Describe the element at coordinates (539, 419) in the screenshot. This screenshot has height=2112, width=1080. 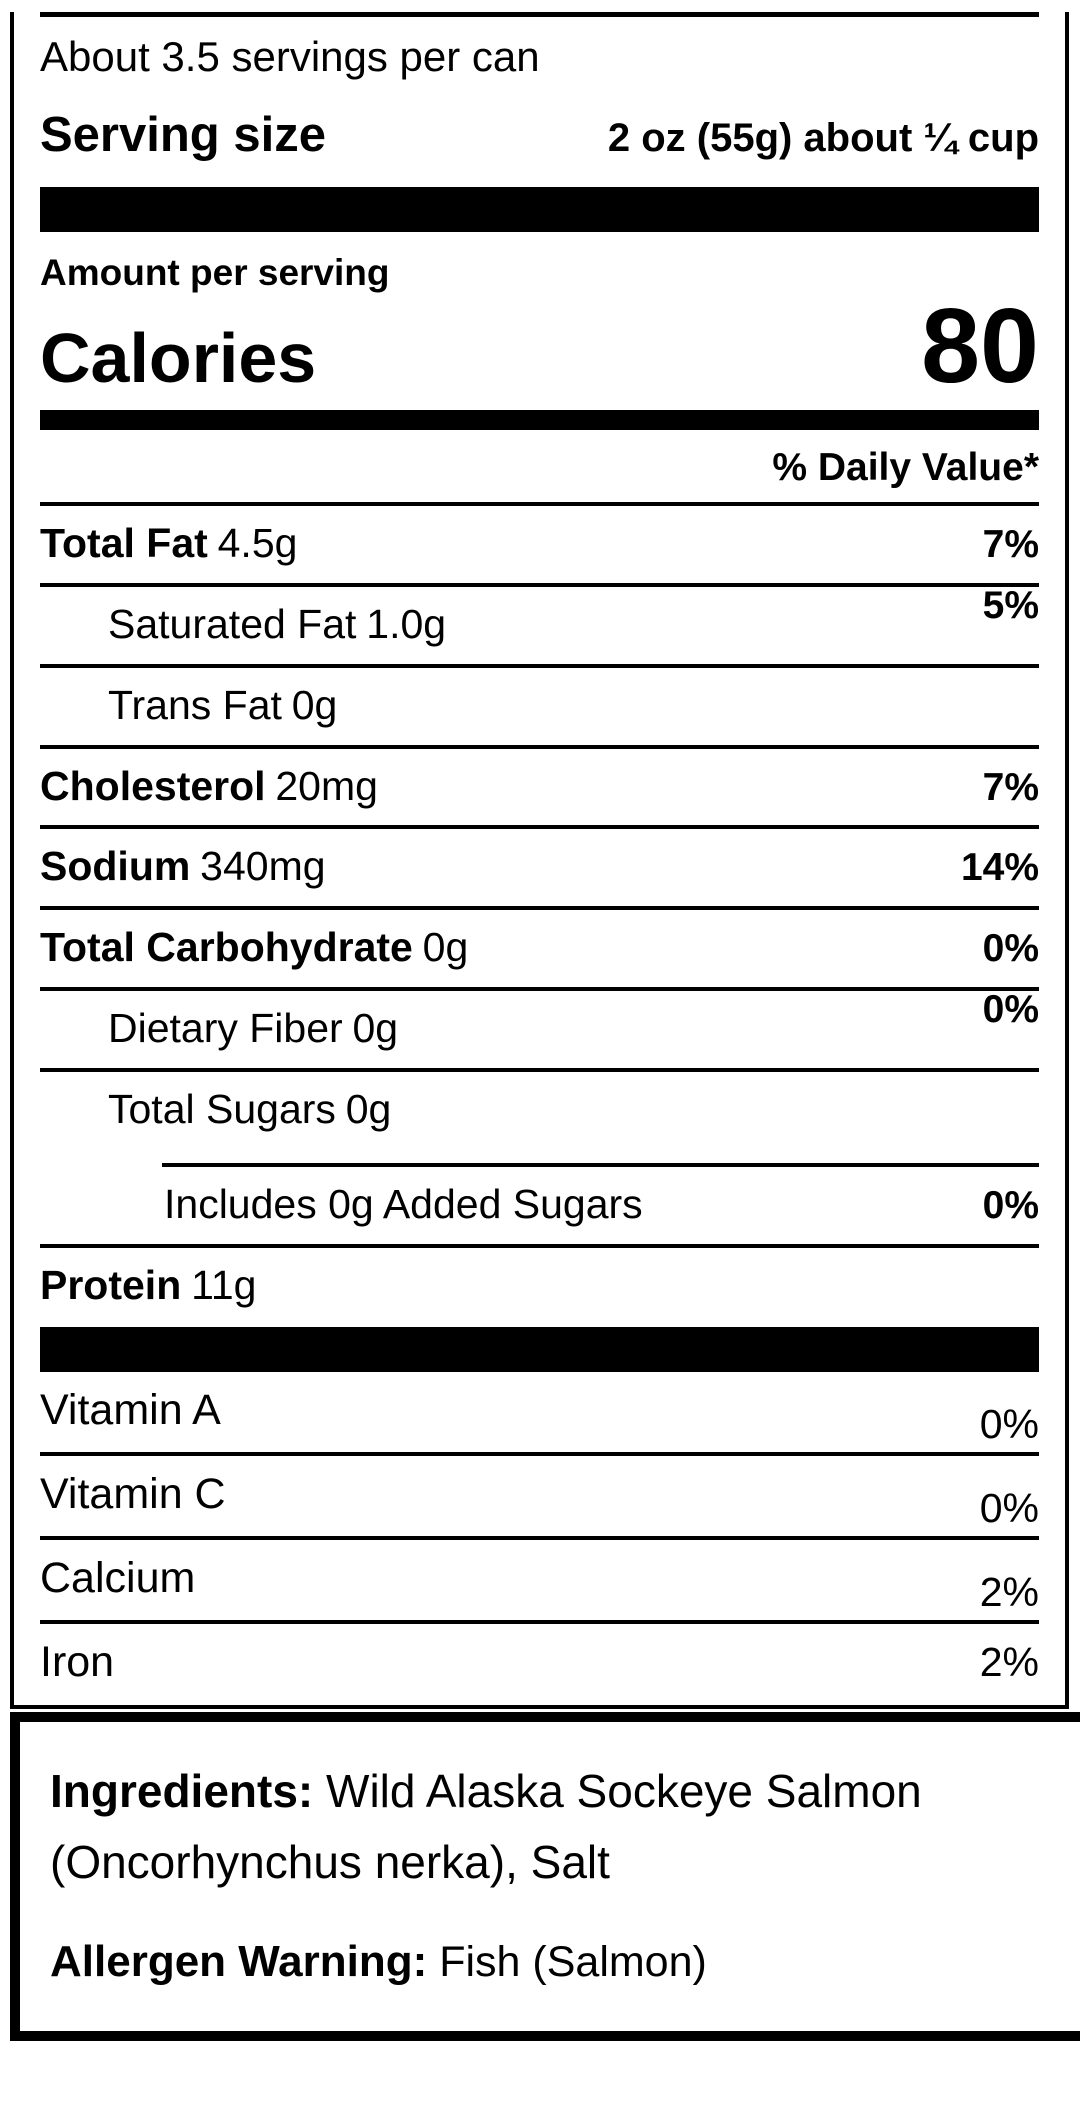
I see `divider-medium` at that location.